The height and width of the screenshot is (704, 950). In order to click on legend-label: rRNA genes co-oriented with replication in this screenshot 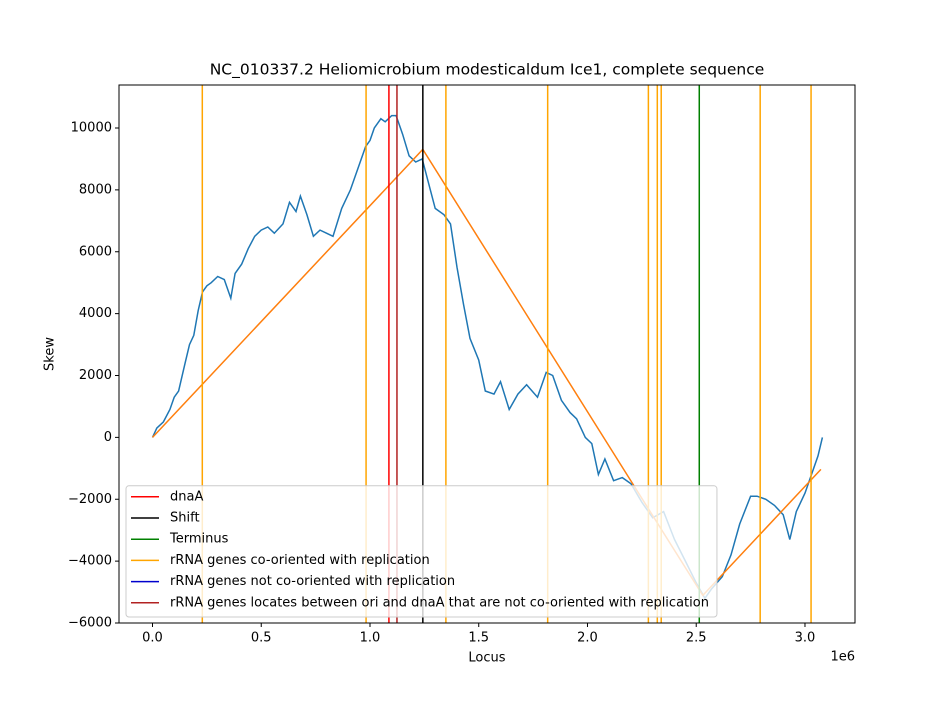, I will do `click(300, 560)`.